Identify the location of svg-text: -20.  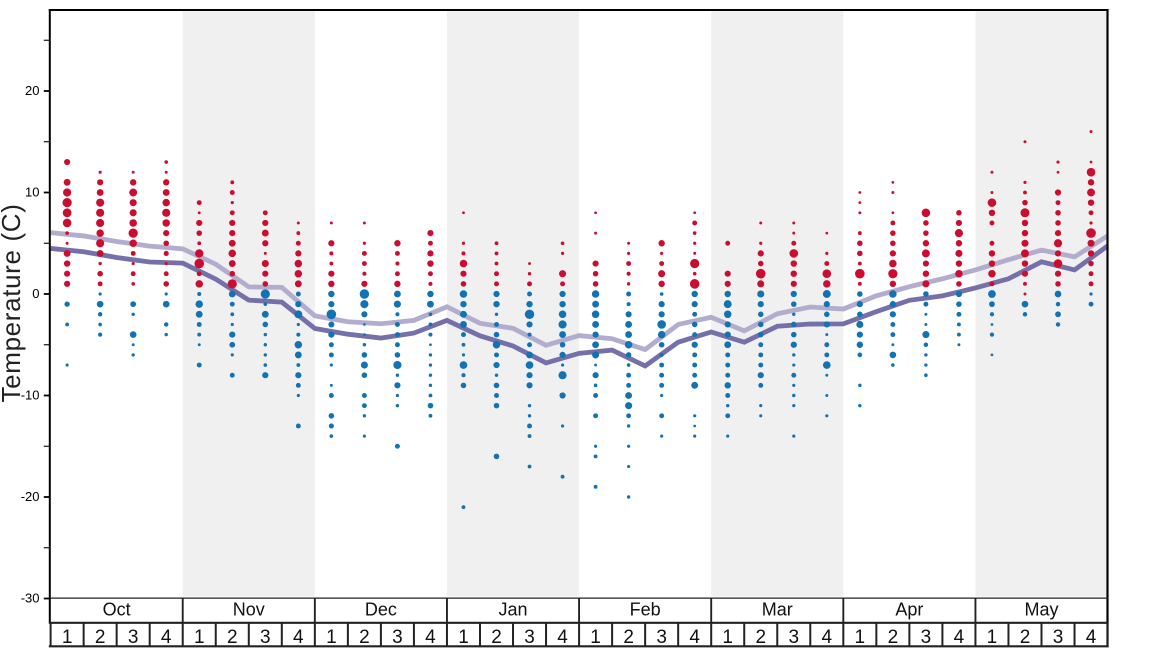
(30, 496).